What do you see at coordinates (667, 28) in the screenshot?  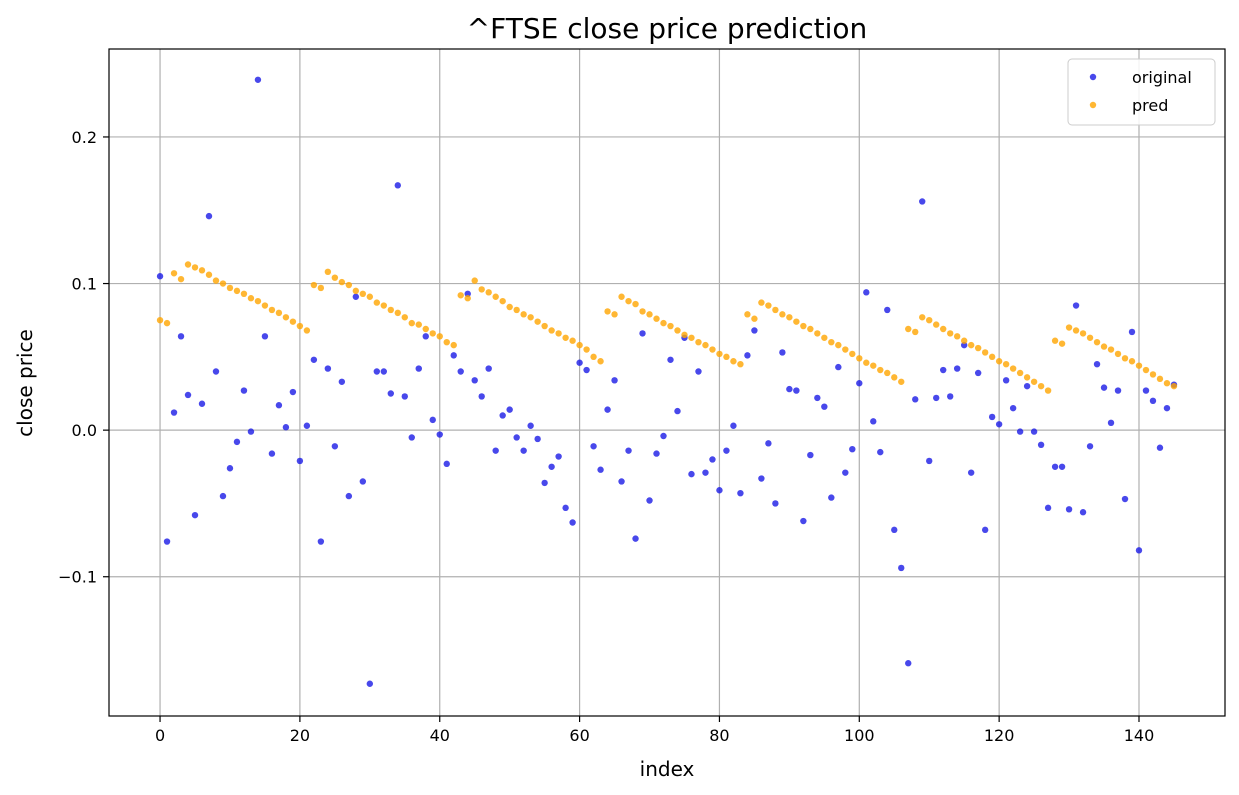 I see `chart-title: ^FTSE close price prediction` at bounding box center [667, 28].